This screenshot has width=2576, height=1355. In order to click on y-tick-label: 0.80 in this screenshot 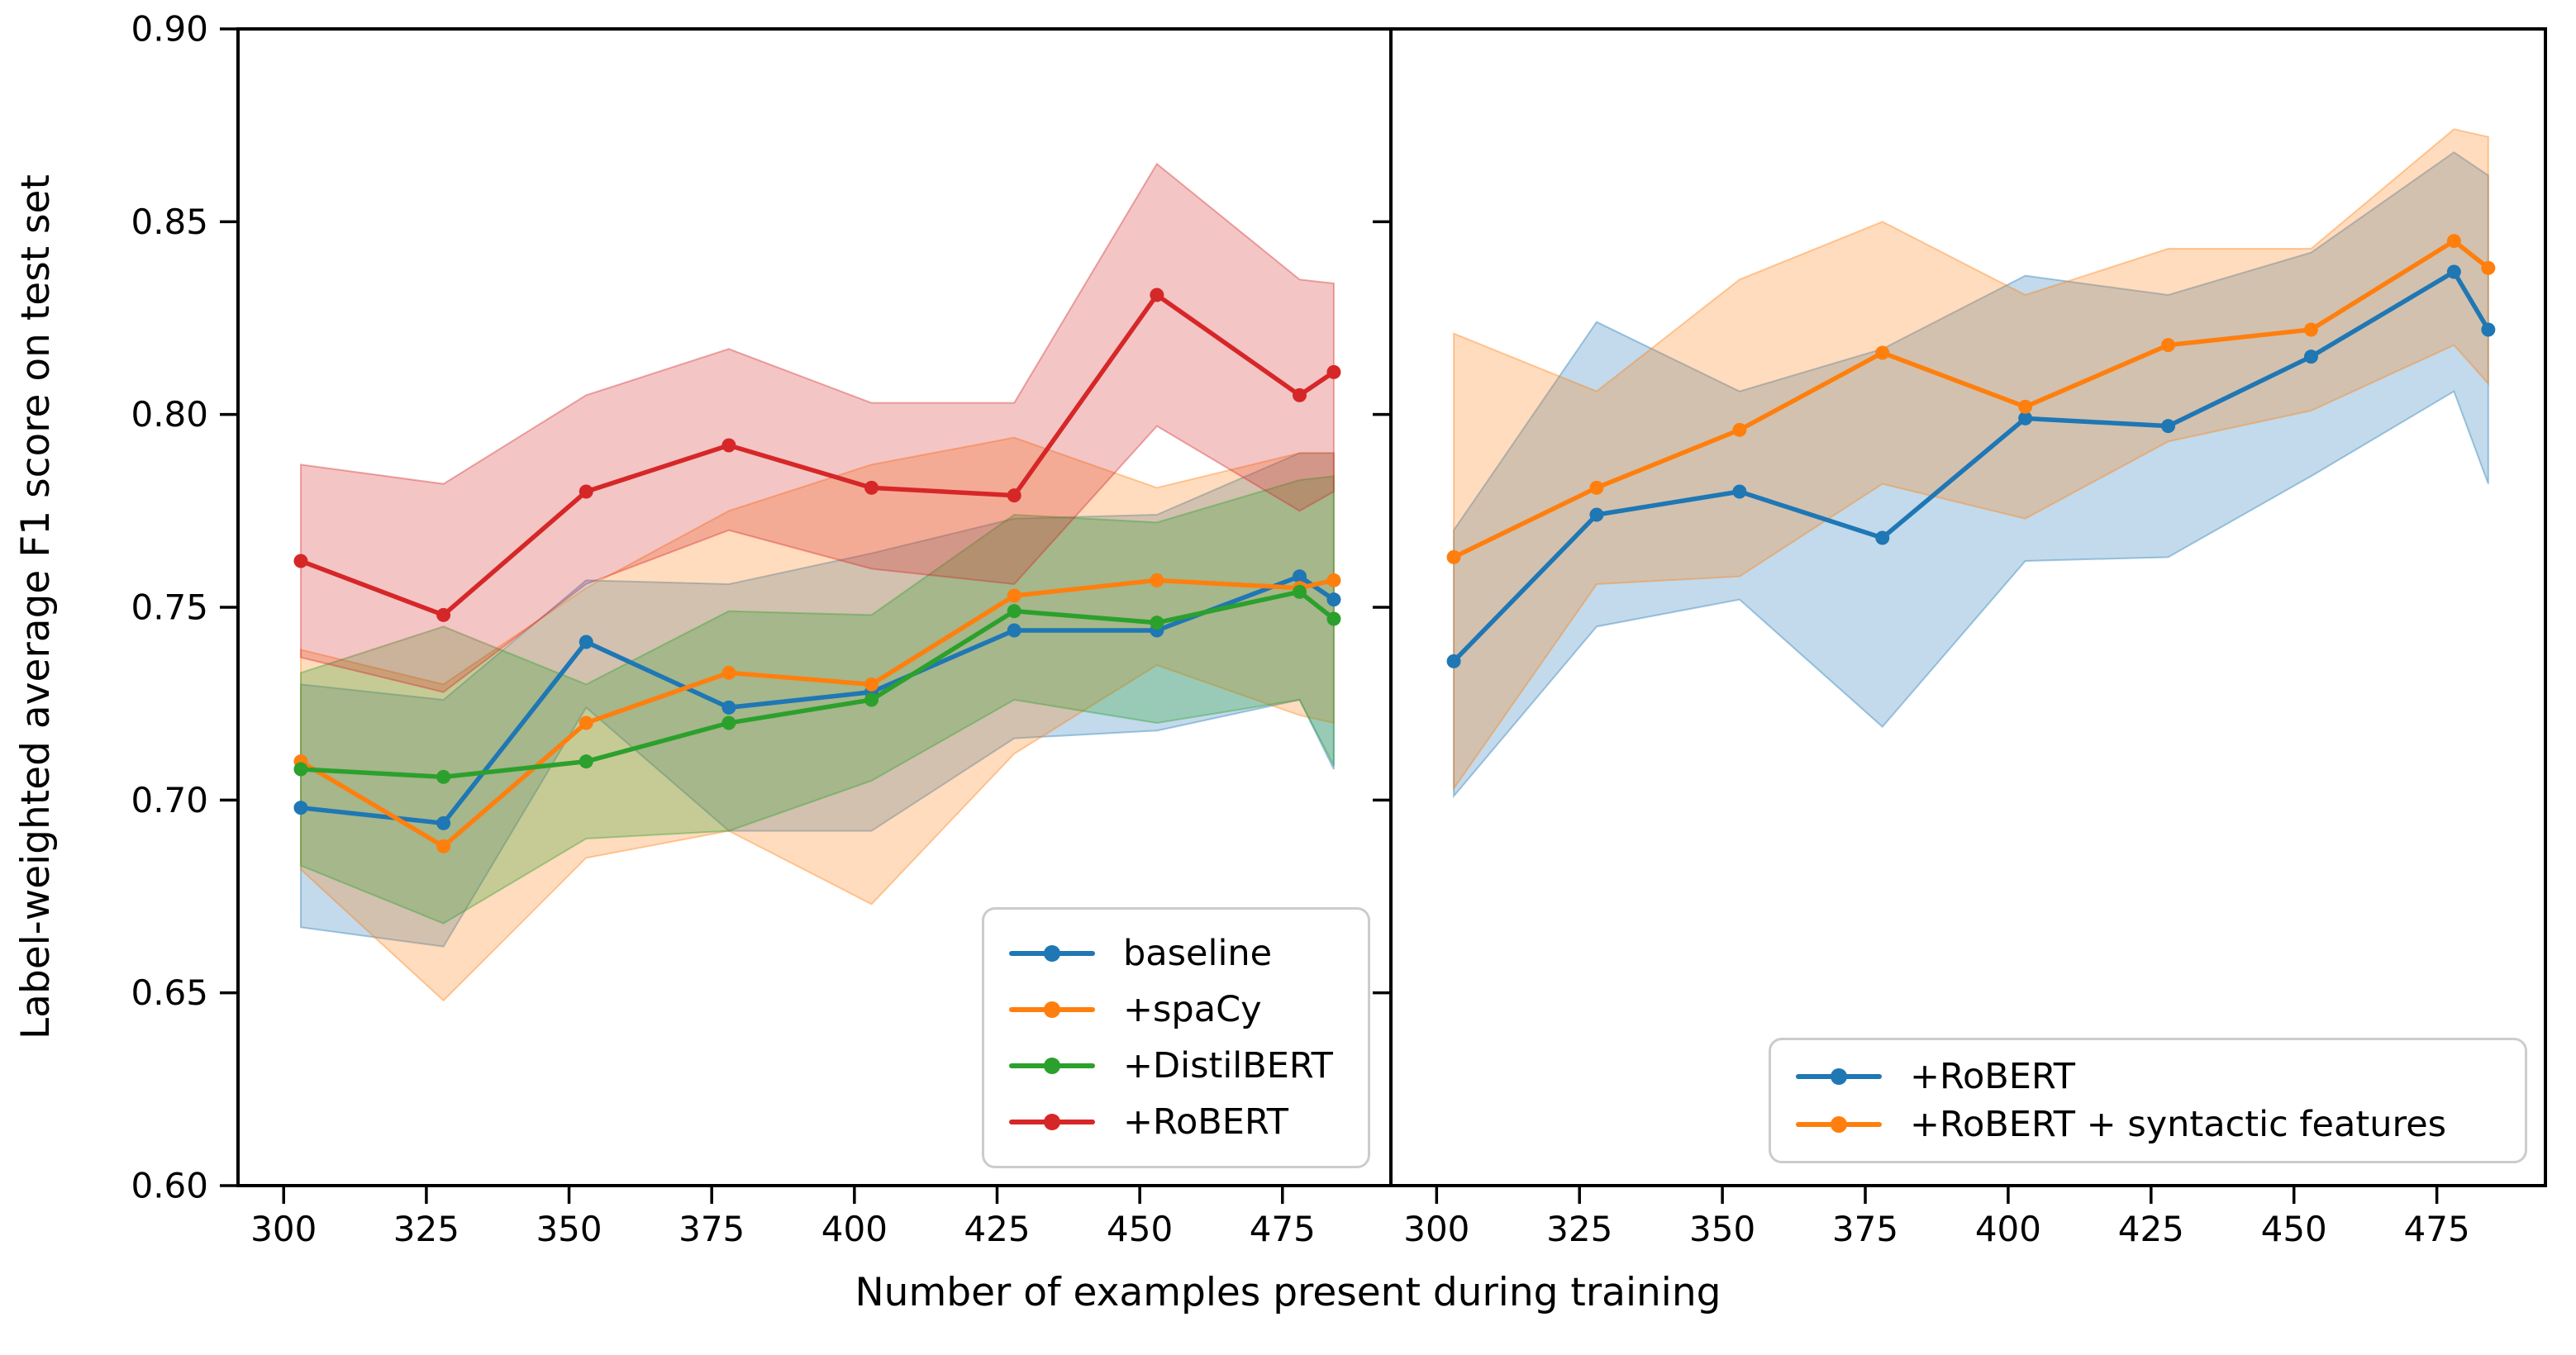, I will do `click(169, 414)`.